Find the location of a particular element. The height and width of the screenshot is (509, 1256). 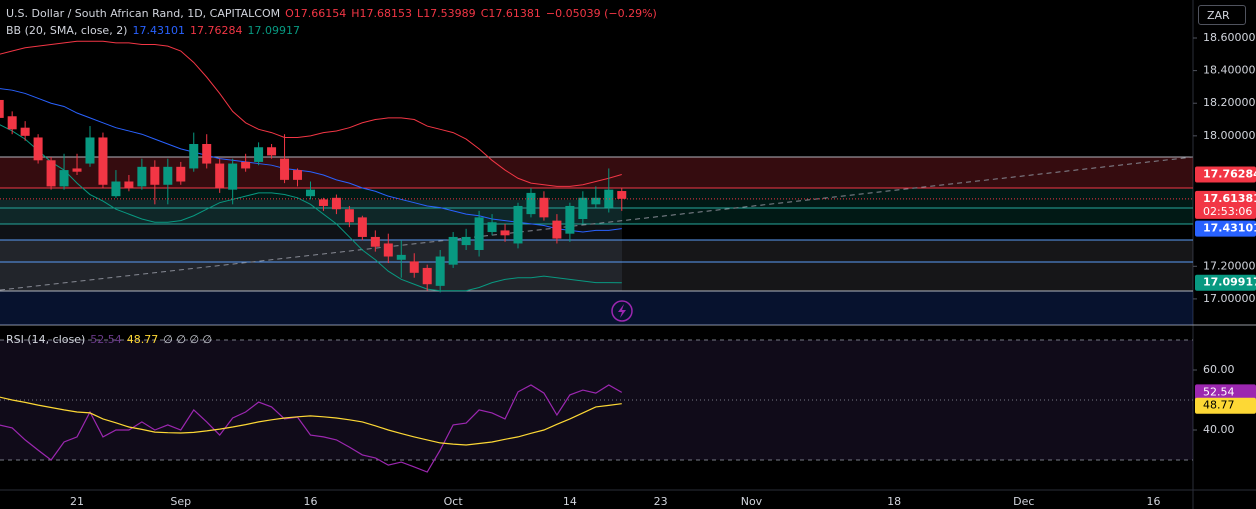

legend-change: −0.05039 (−0.29%) is located at coordinates (601, 13).